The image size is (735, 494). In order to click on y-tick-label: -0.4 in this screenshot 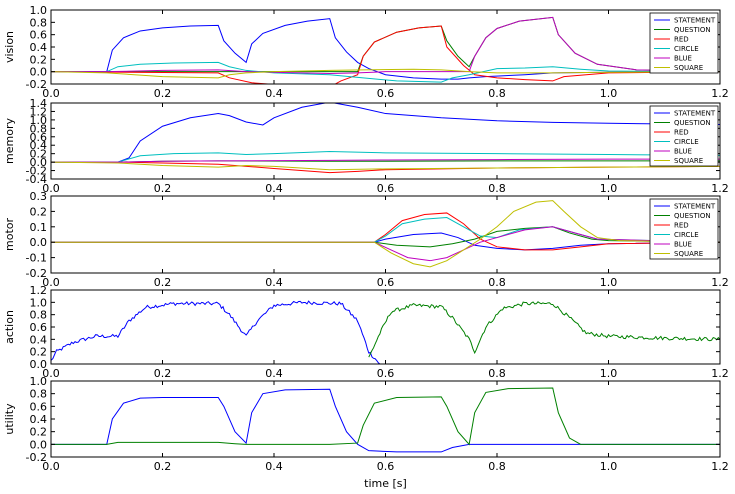, I will do `click(36, 179)`.